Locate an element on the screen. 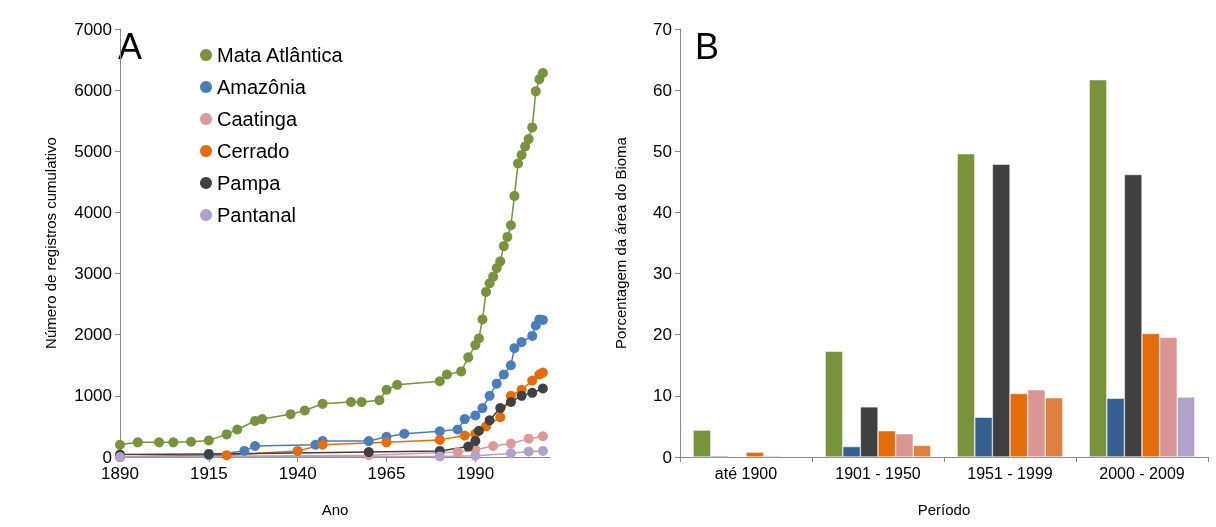  y-axis-title: Porcentagem da área do Bioma is located at coordinates (620, 242).